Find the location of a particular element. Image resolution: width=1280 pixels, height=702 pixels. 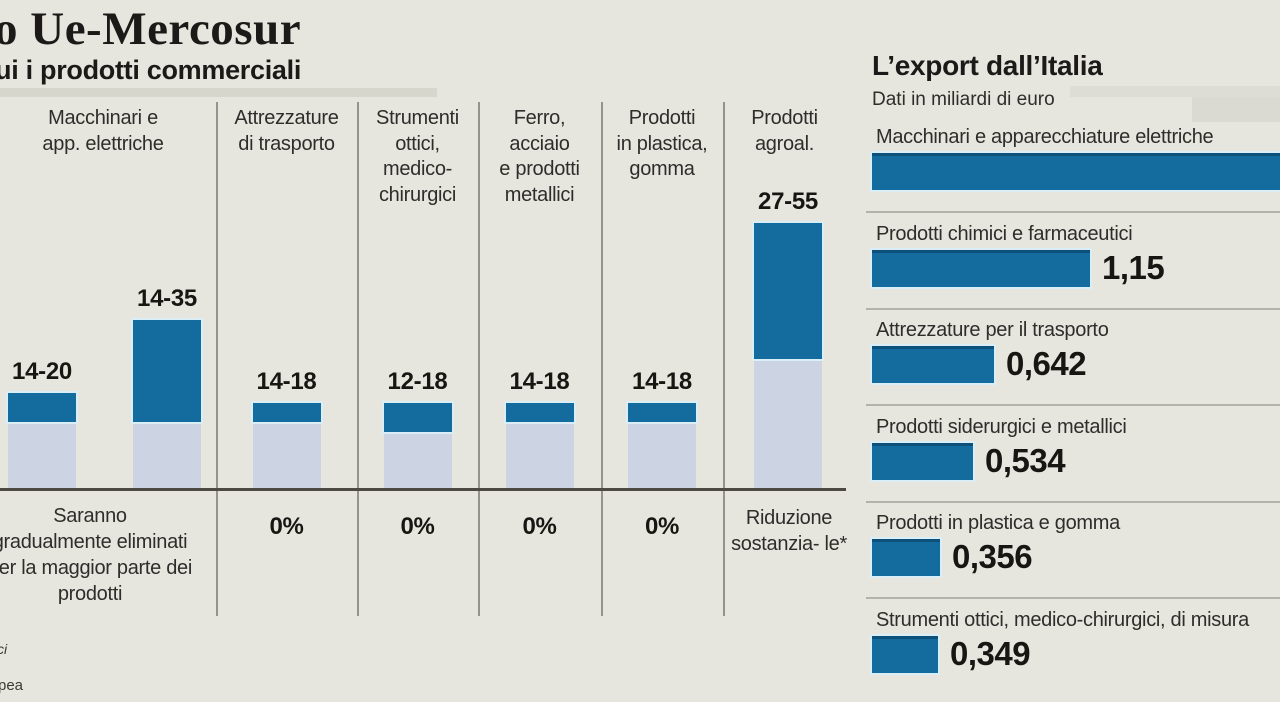

category-label: Attrezzature di trasporto is located at coordinates (286, 131).